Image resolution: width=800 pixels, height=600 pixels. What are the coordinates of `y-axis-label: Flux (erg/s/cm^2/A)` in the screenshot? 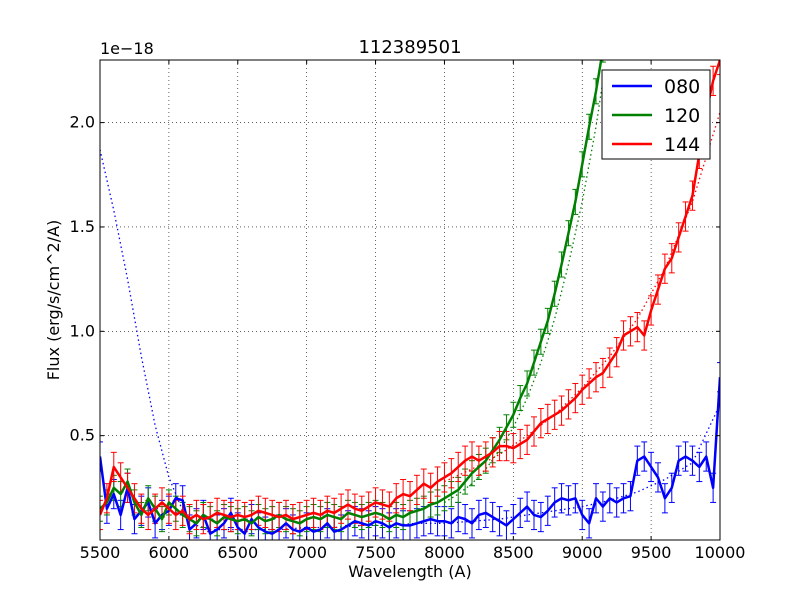 It's located at (53, 300).